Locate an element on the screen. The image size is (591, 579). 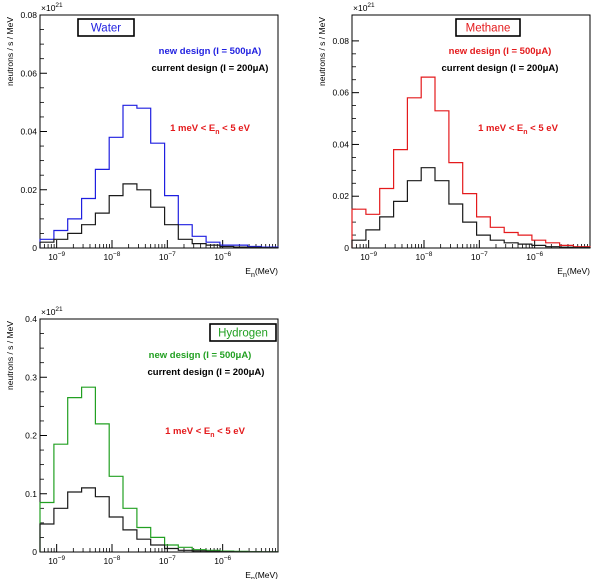
panel-title: Hydrogen is located at coordinates (243, 334).